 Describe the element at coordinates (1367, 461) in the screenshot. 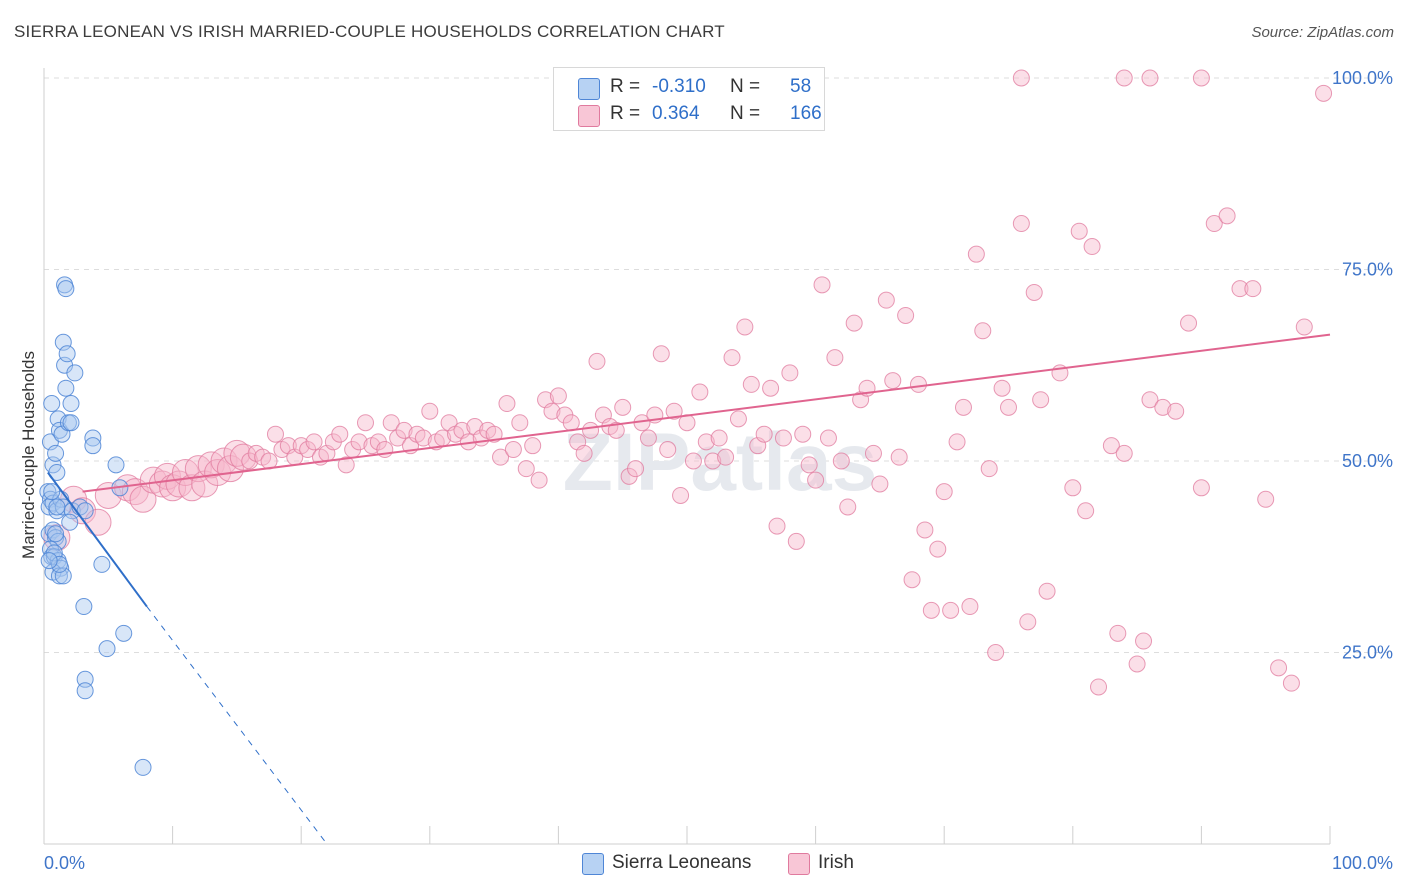

I see `y-tick-label: 50.0%` at that location.